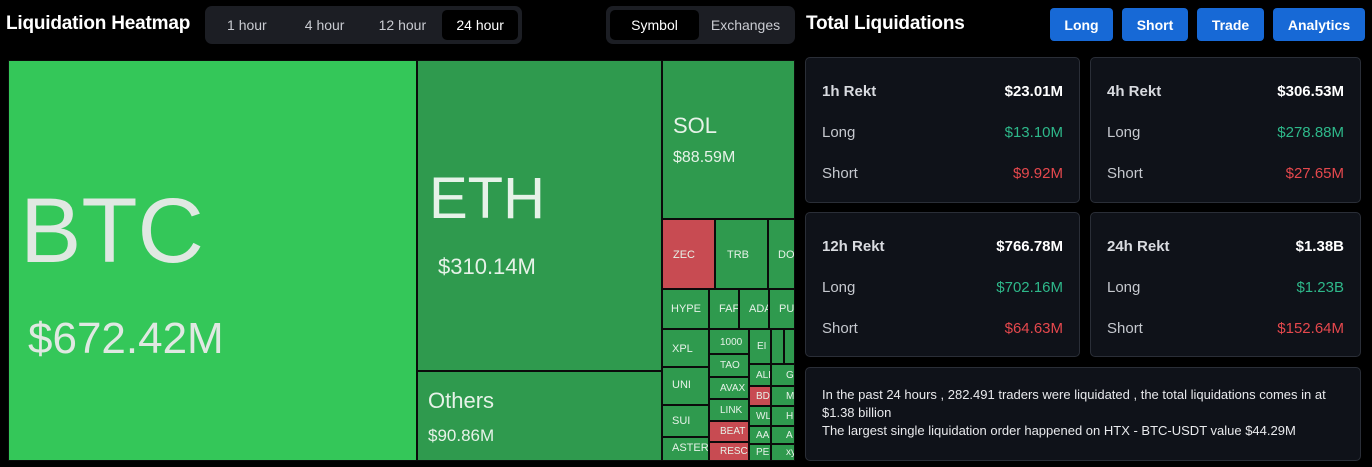 Image resolution: width=1372 pixels, height=467 pixels. What do you see at coordinates (783, 416) in the screenshot?
I see `heatmap-cell-h: H` at bounding box center [783, 416].